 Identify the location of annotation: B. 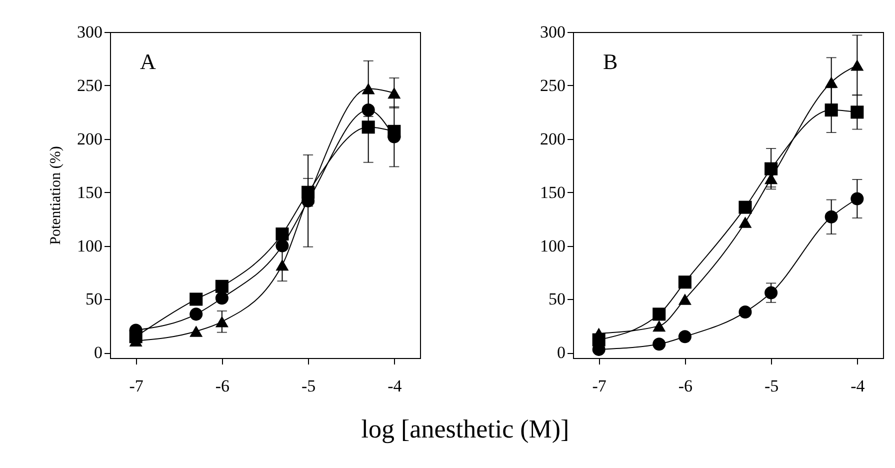
(610, 61).